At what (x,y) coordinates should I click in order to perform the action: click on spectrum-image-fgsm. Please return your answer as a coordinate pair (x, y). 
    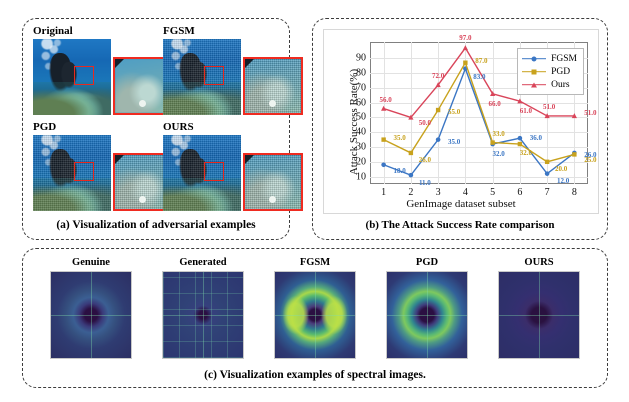
    Looking at the image, I should click on (315, 315).